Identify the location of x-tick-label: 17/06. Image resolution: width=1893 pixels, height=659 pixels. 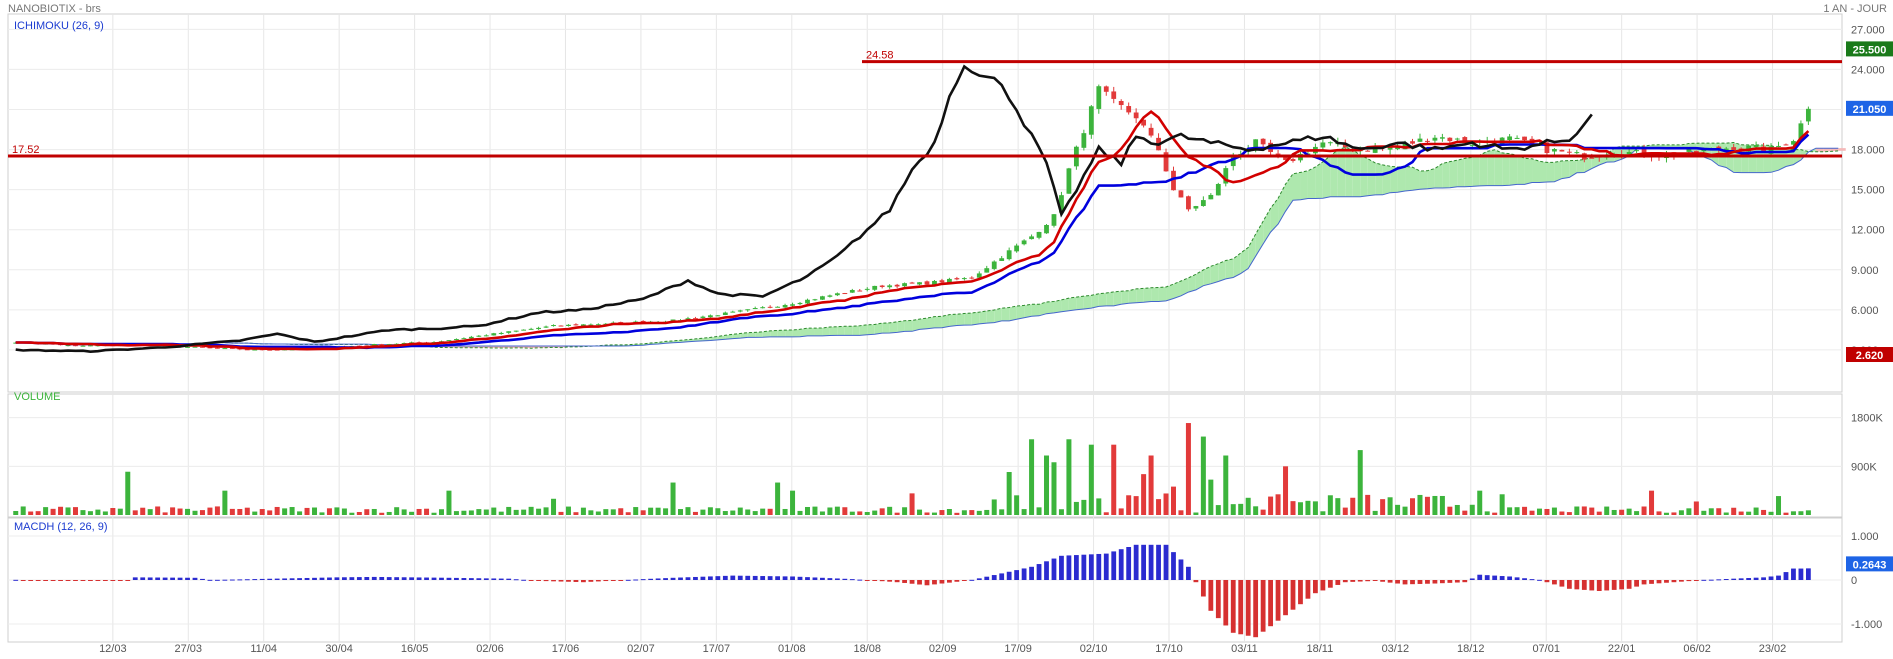
(566, 649).